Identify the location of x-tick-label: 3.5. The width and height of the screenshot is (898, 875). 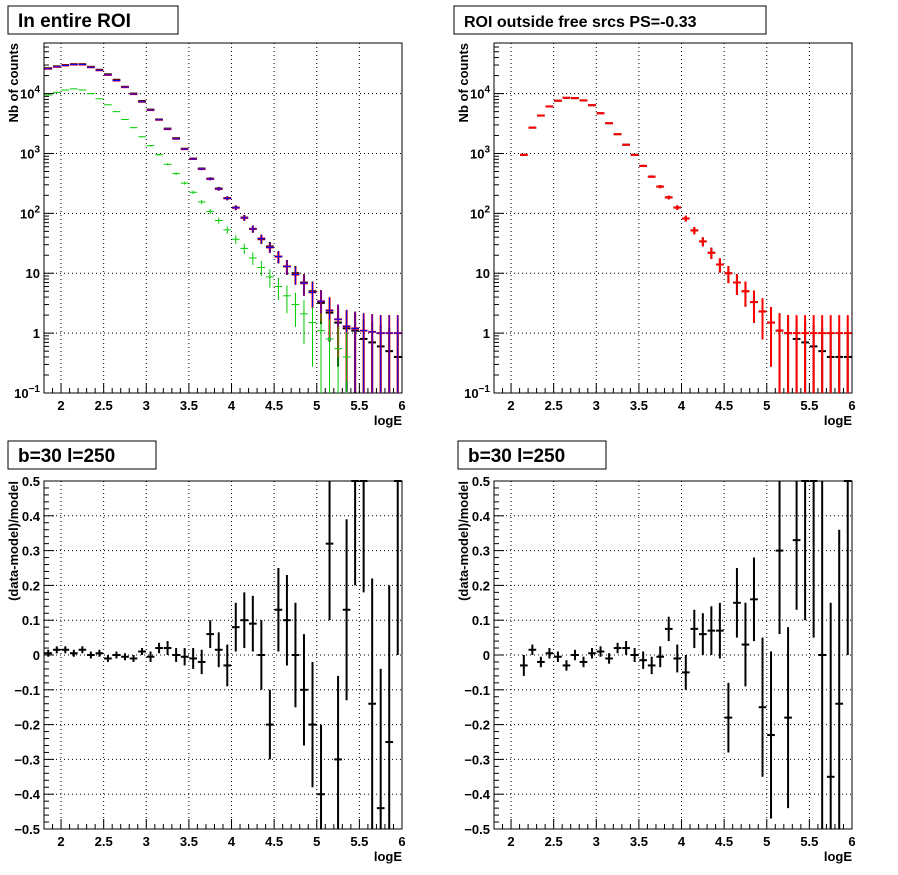
(189, 841).